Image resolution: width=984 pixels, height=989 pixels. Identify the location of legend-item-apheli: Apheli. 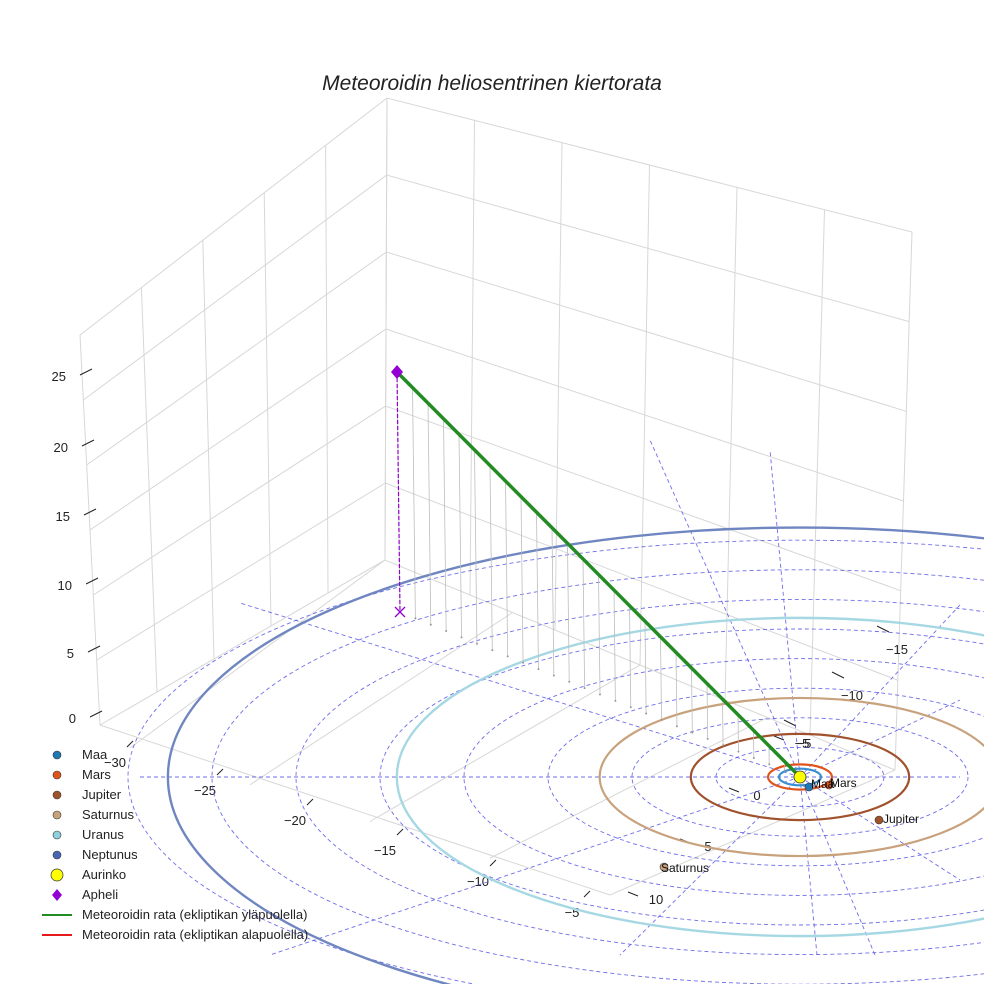
(174, 895).